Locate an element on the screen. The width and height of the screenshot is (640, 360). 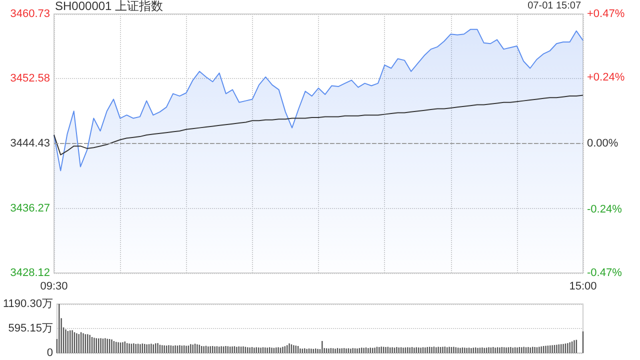
y-tick-label: 3428.12 is located at coordinates (30, 273).